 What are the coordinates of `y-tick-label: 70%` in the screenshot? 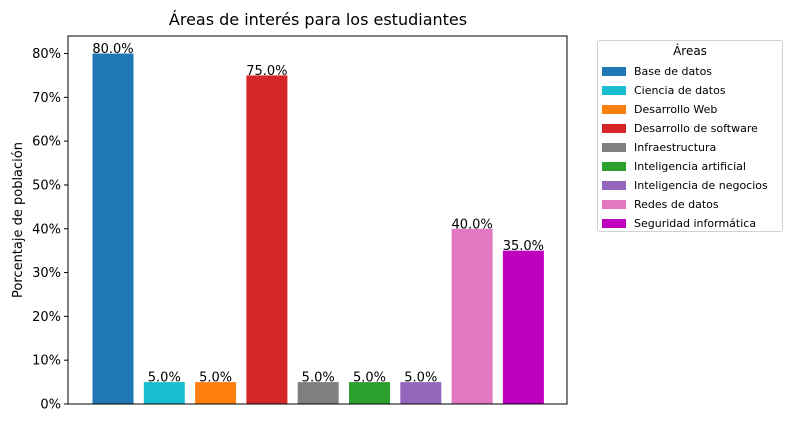 It's located at (46, 98).